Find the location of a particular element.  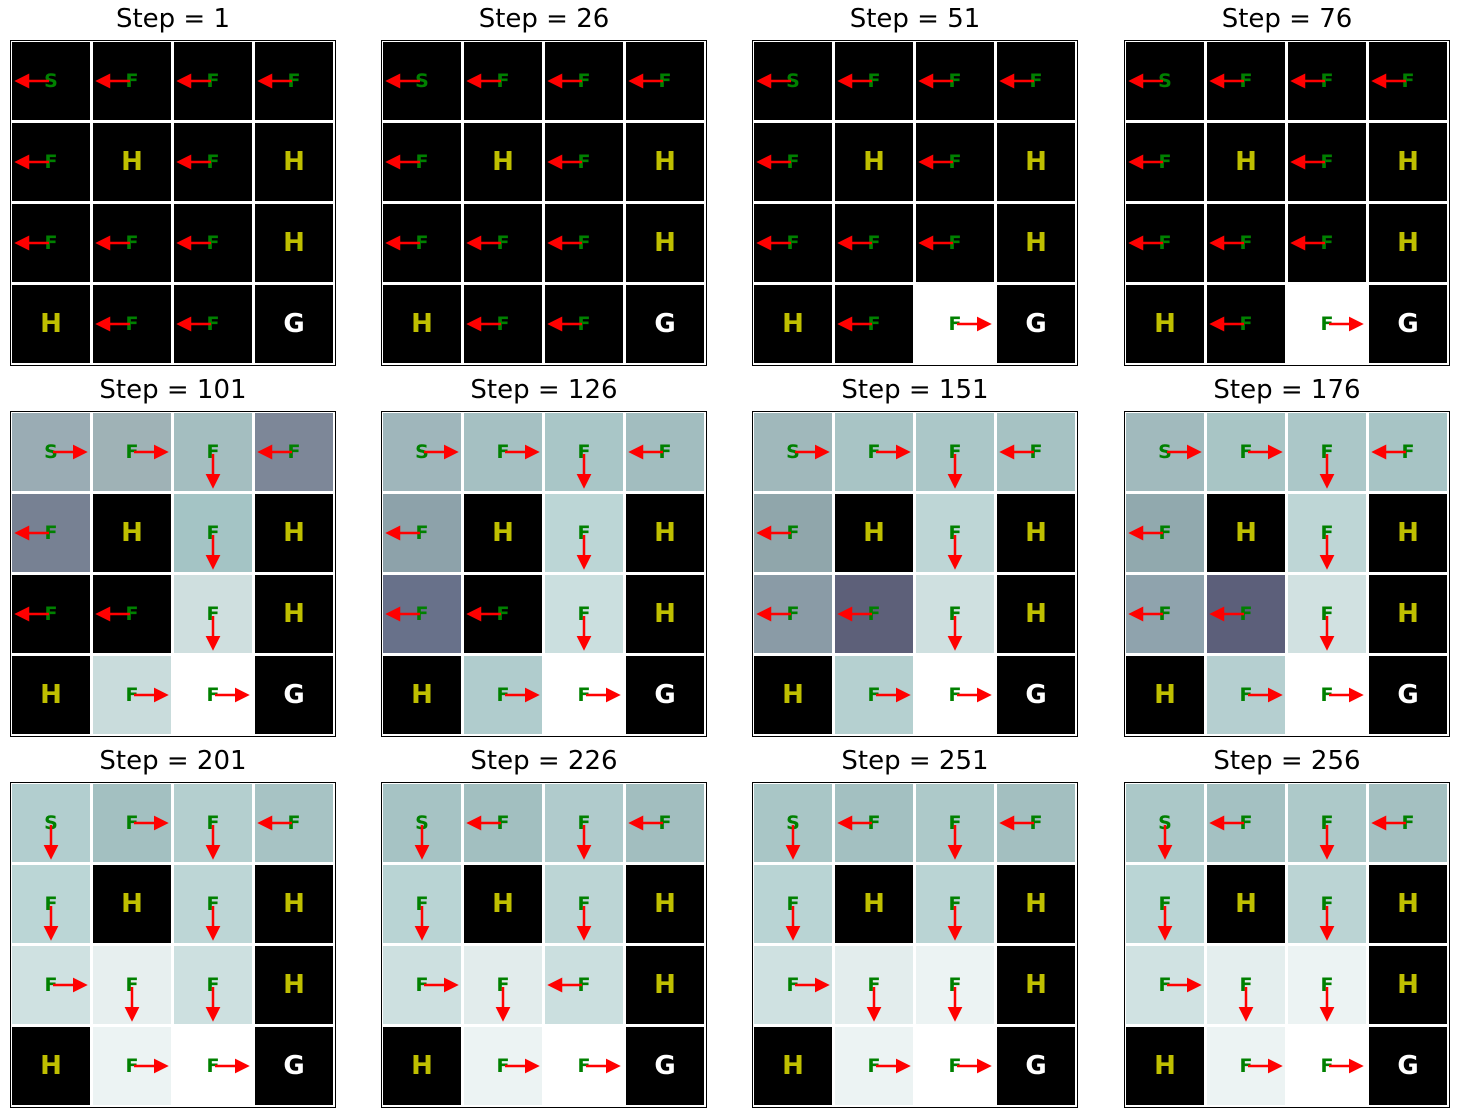

cell-letter-G: G is located at coordinates (293, 1066).